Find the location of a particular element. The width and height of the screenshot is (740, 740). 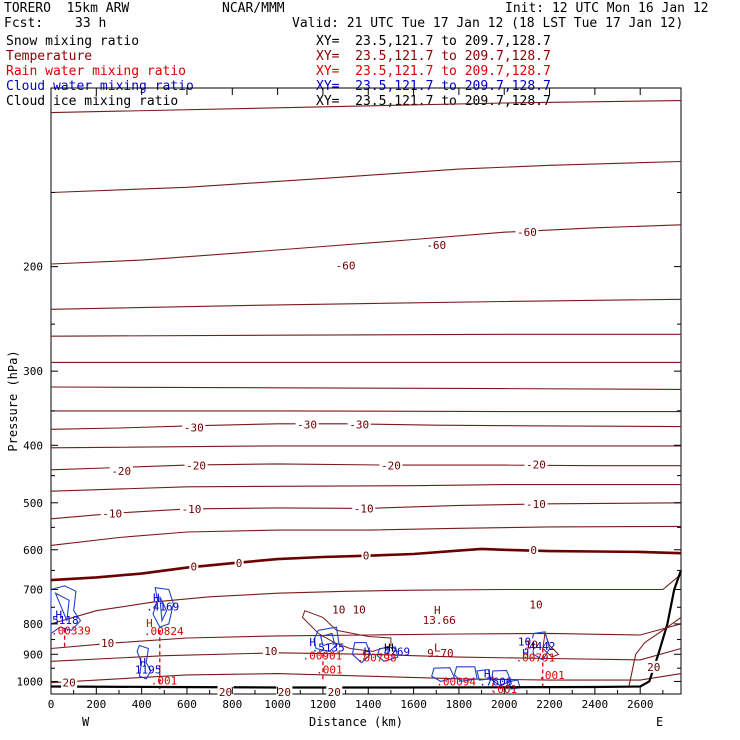

x-tick-label: 1200 is located at coordinates (323, 704).